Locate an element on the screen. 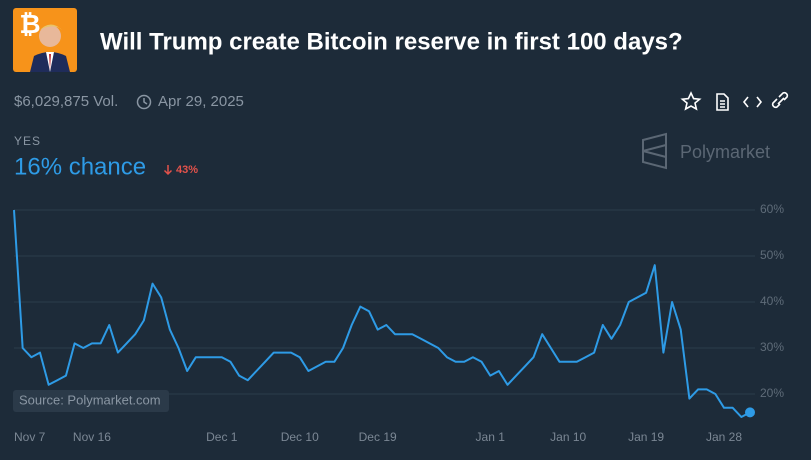 The width and height of the screenshot is (811, 460). embed-button is located at coordinates (752, 102).